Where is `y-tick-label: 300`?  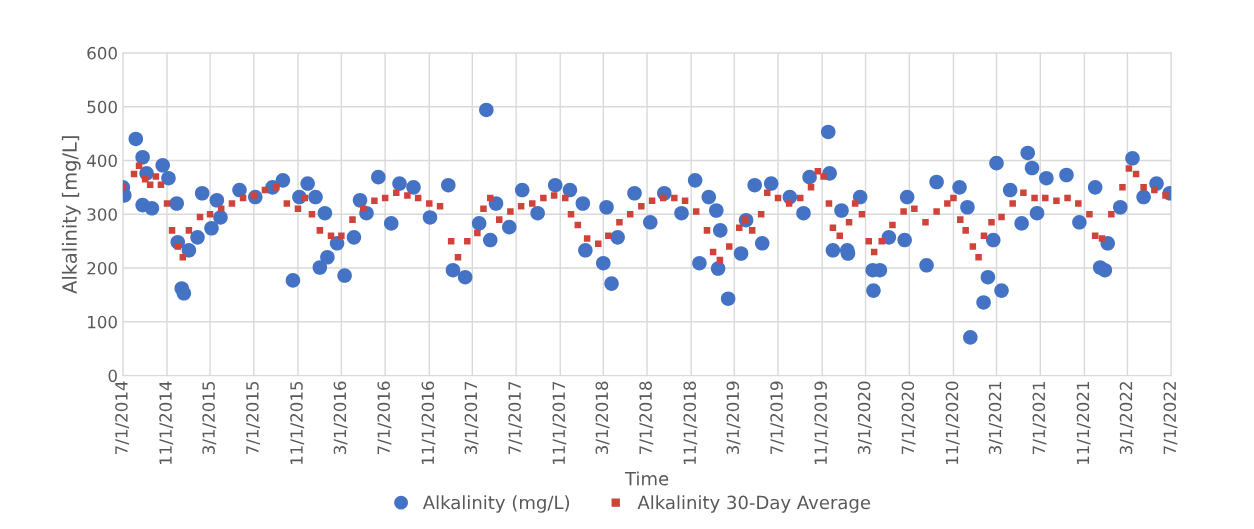 y-tick-label: 300 is located at coordinates (102, 214).